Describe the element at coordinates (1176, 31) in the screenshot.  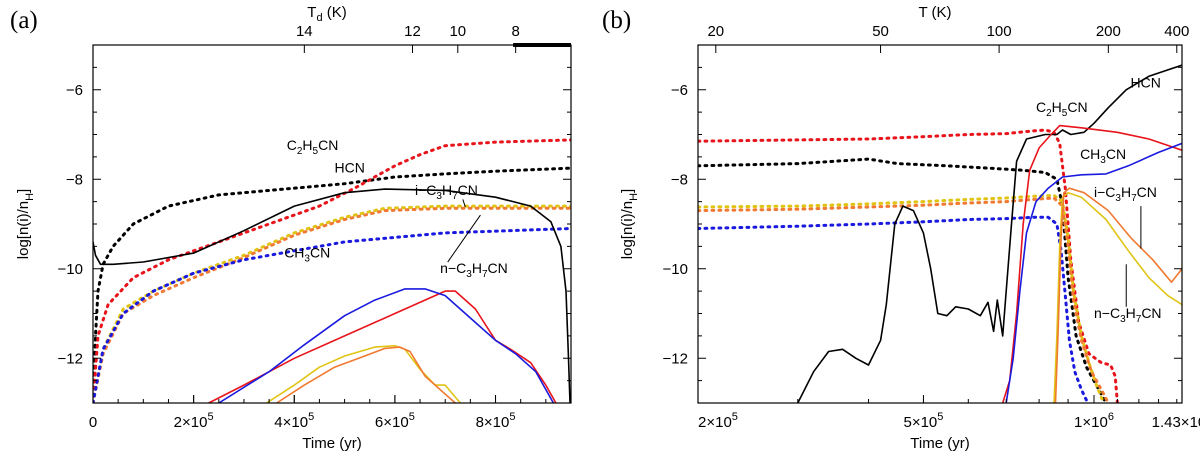
I see `top-tick-label: 400` at that location.